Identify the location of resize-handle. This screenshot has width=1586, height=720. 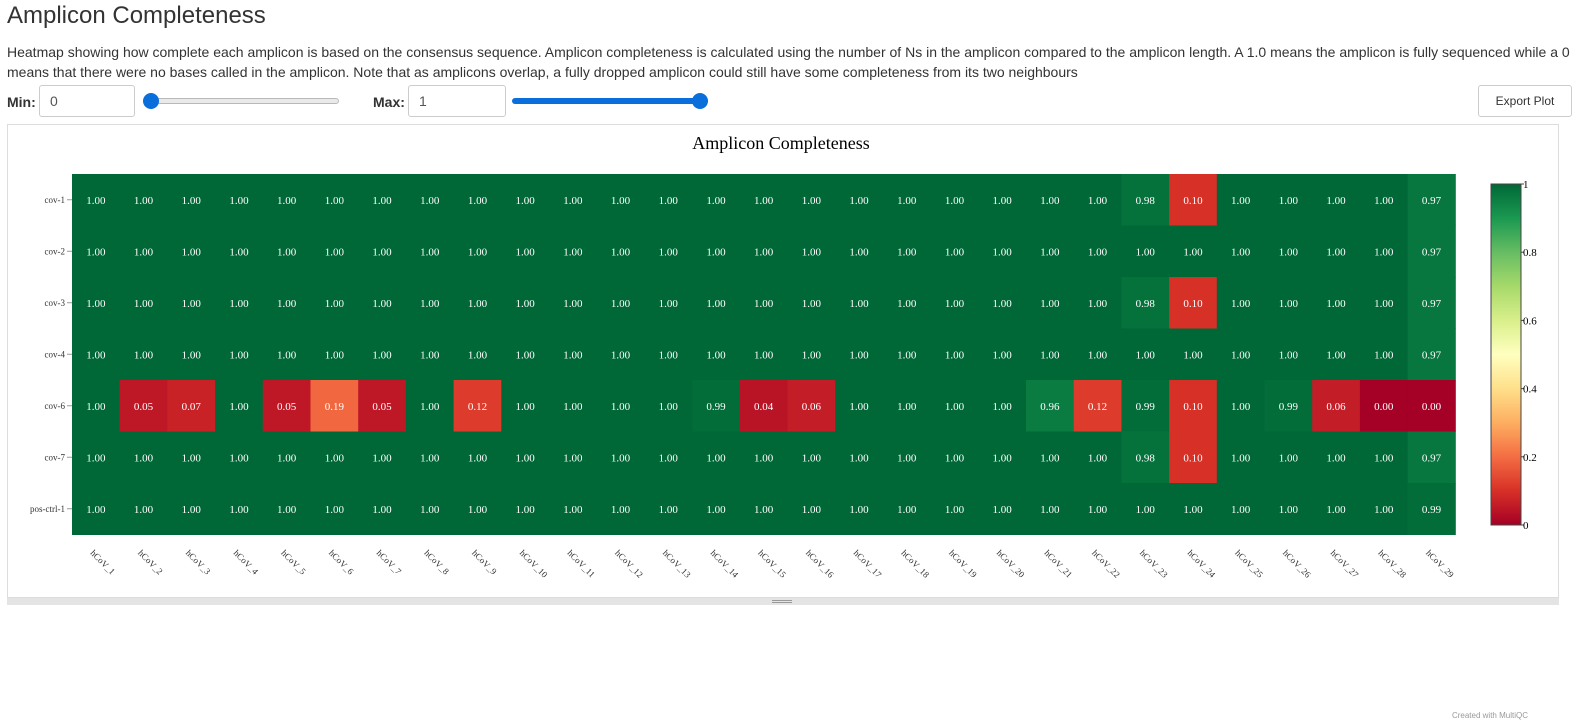
(783, 601).